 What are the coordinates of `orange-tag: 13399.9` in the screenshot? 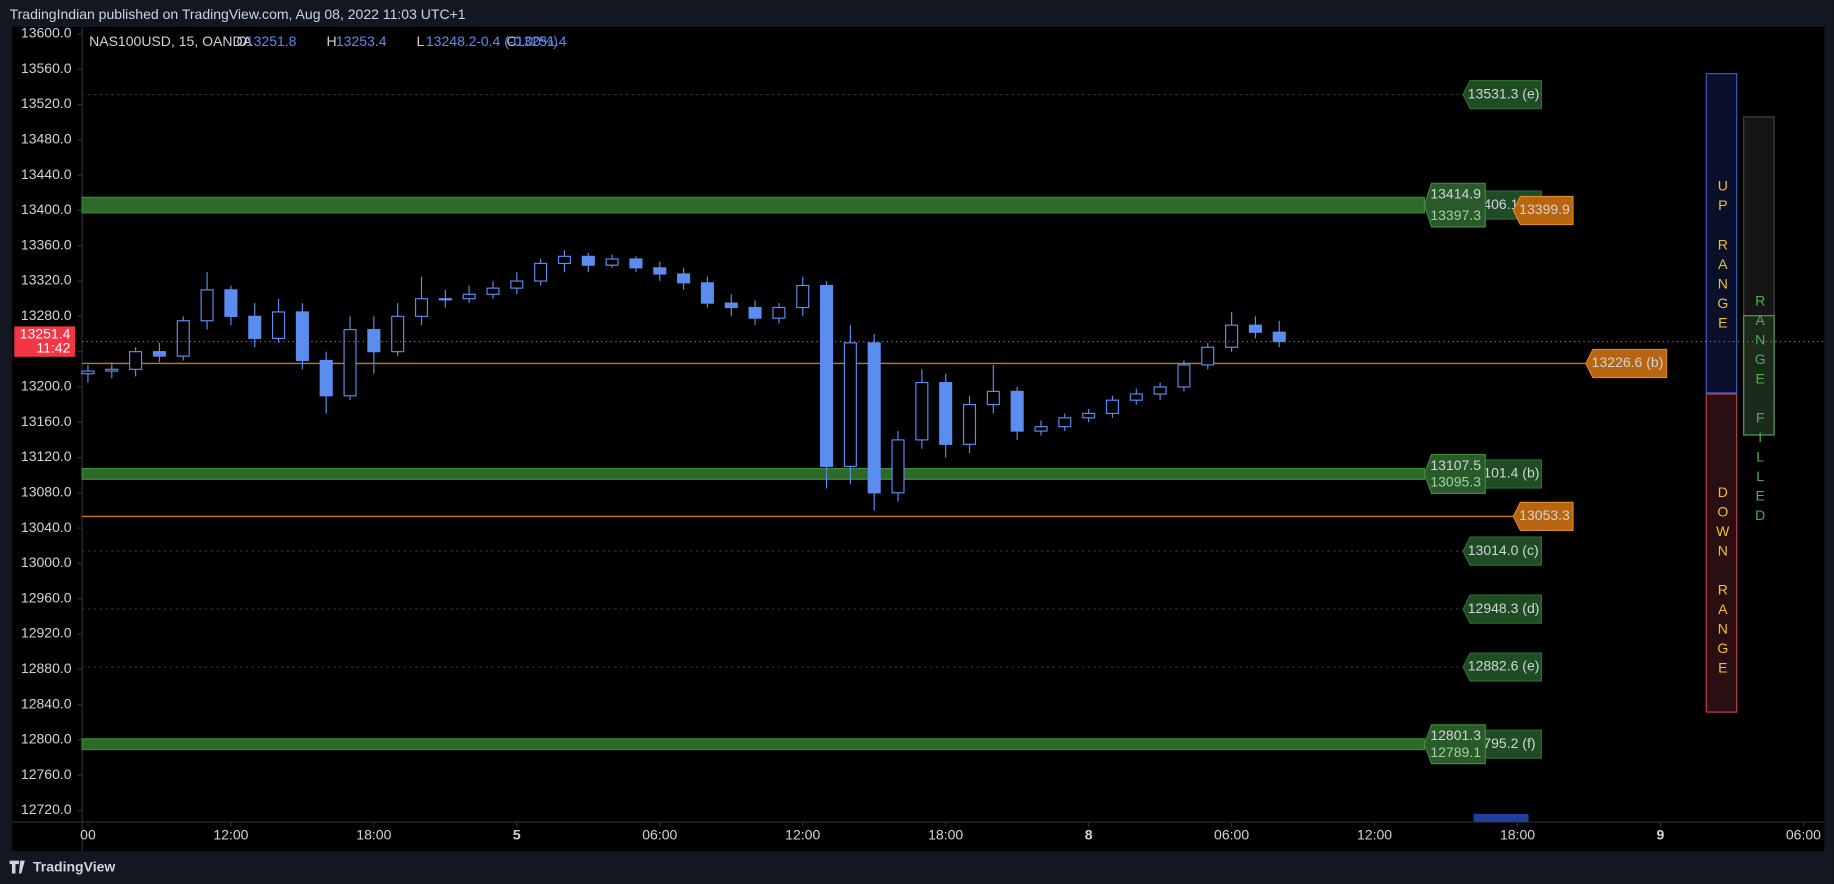 It's located at (1544, 209).